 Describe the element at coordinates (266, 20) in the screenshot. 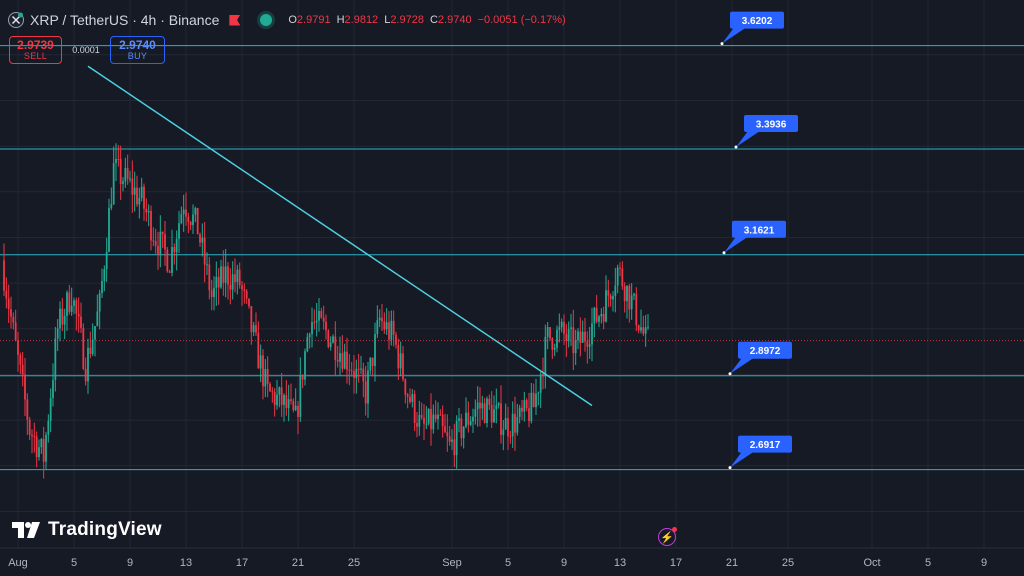

I see `market-open-dot-icon` at that location.